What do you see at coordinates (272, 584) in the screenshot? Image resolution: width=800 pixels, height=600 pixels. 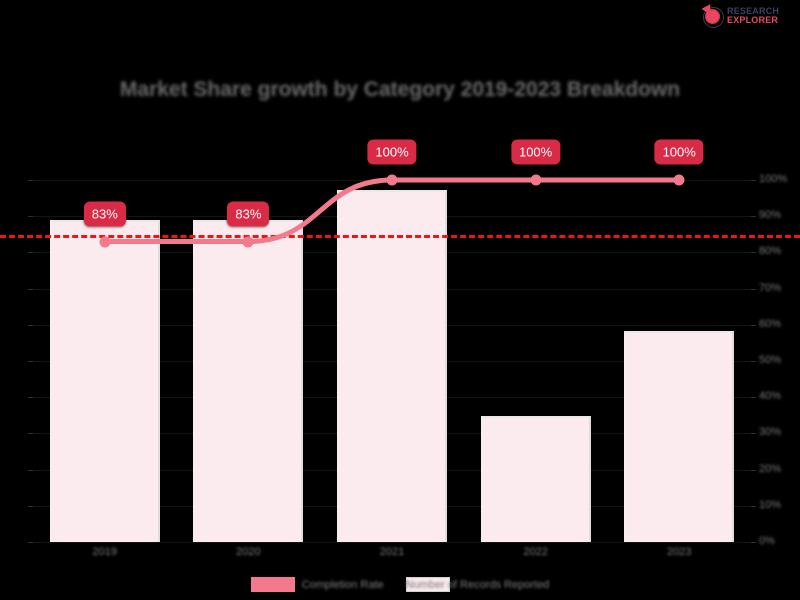 I see `legend-swatch-line` at bounding box center [272, 584].